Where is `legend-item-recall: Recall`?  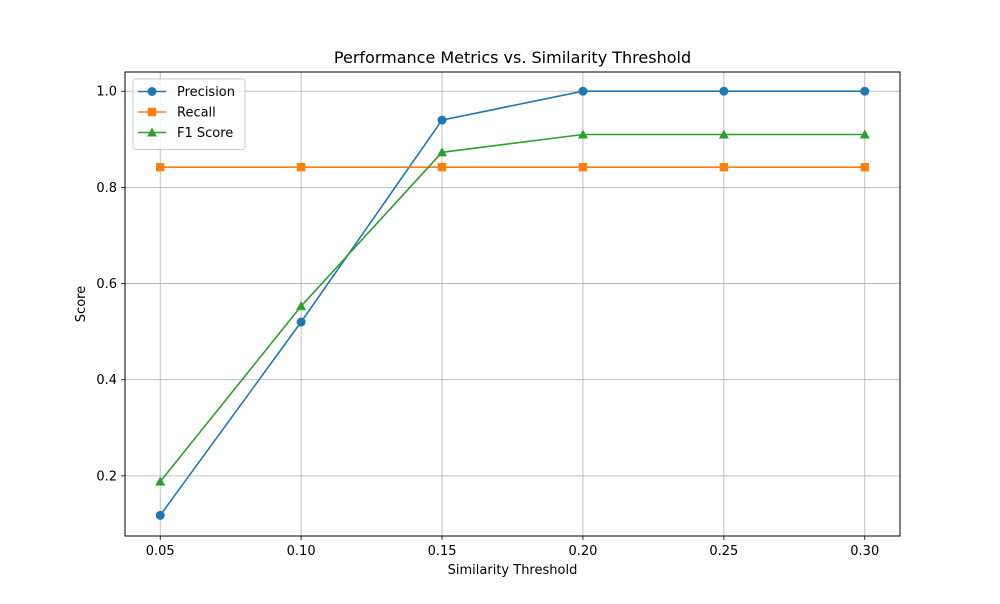
legend-item-recall: Recall is located at coordinates (177, 113).